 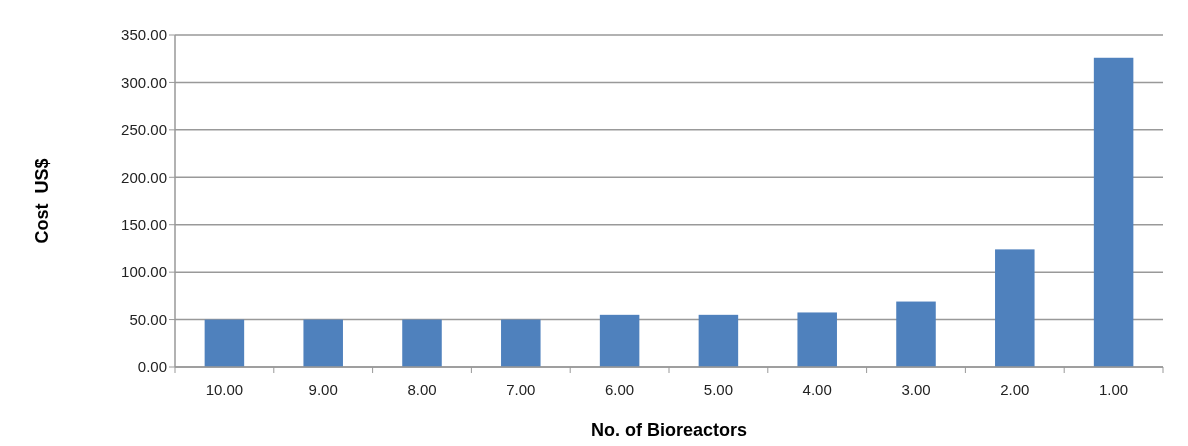 What do you see at coordinates (718, 389) in the screenshot?
I see `x-tick-label: 5.00` at bounding box center [718, 389].